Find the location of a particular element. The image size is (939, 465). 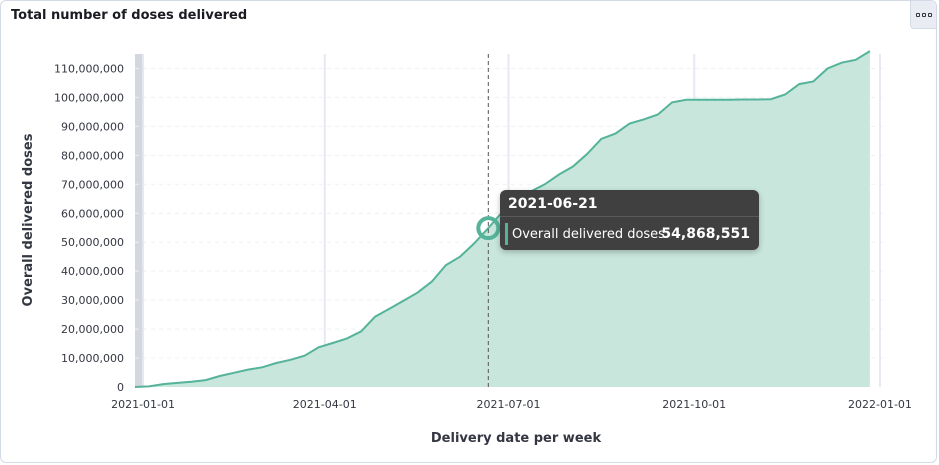

tooltip-divider is located at coordinates (629, 216).